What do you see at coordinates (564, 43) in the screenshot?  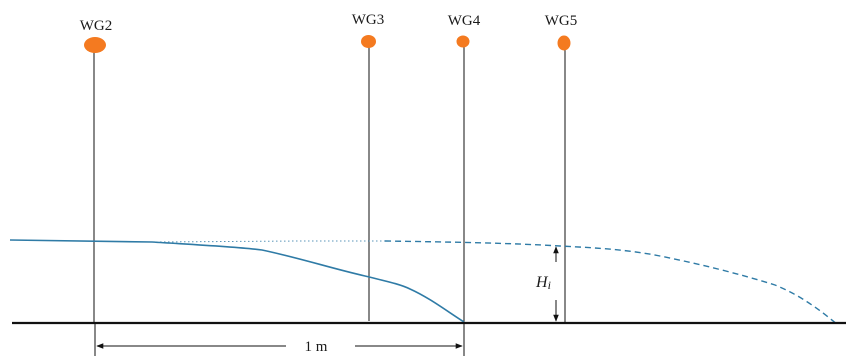 I see `sensor-dot-wg5` at bounding box center [564, 43].